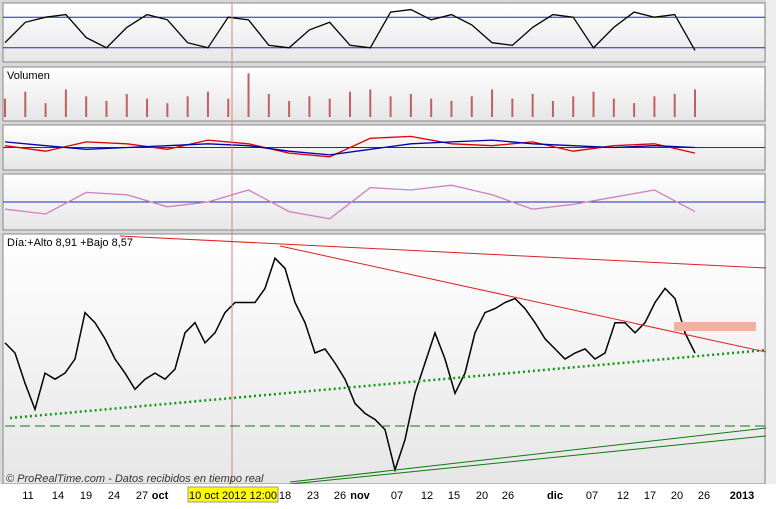  I want to click on x-tick-label: 14, so click(58, 496).